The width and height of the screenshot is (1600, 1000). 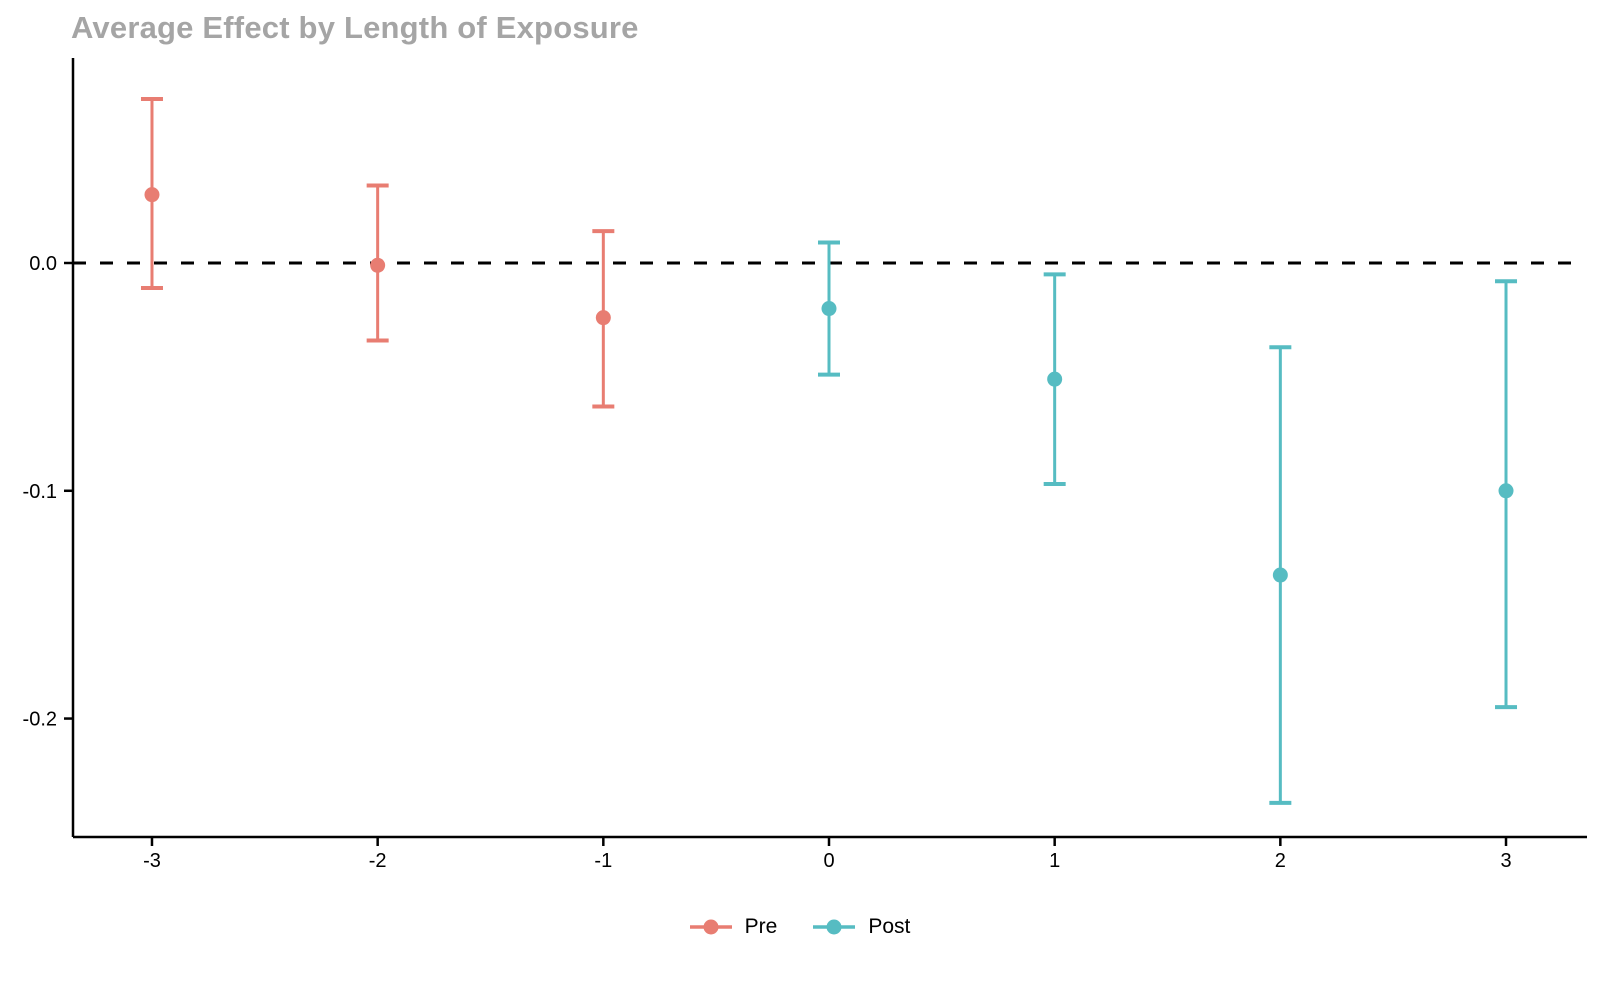 I want to click on point-post-x0, so click(x=829, y=309).